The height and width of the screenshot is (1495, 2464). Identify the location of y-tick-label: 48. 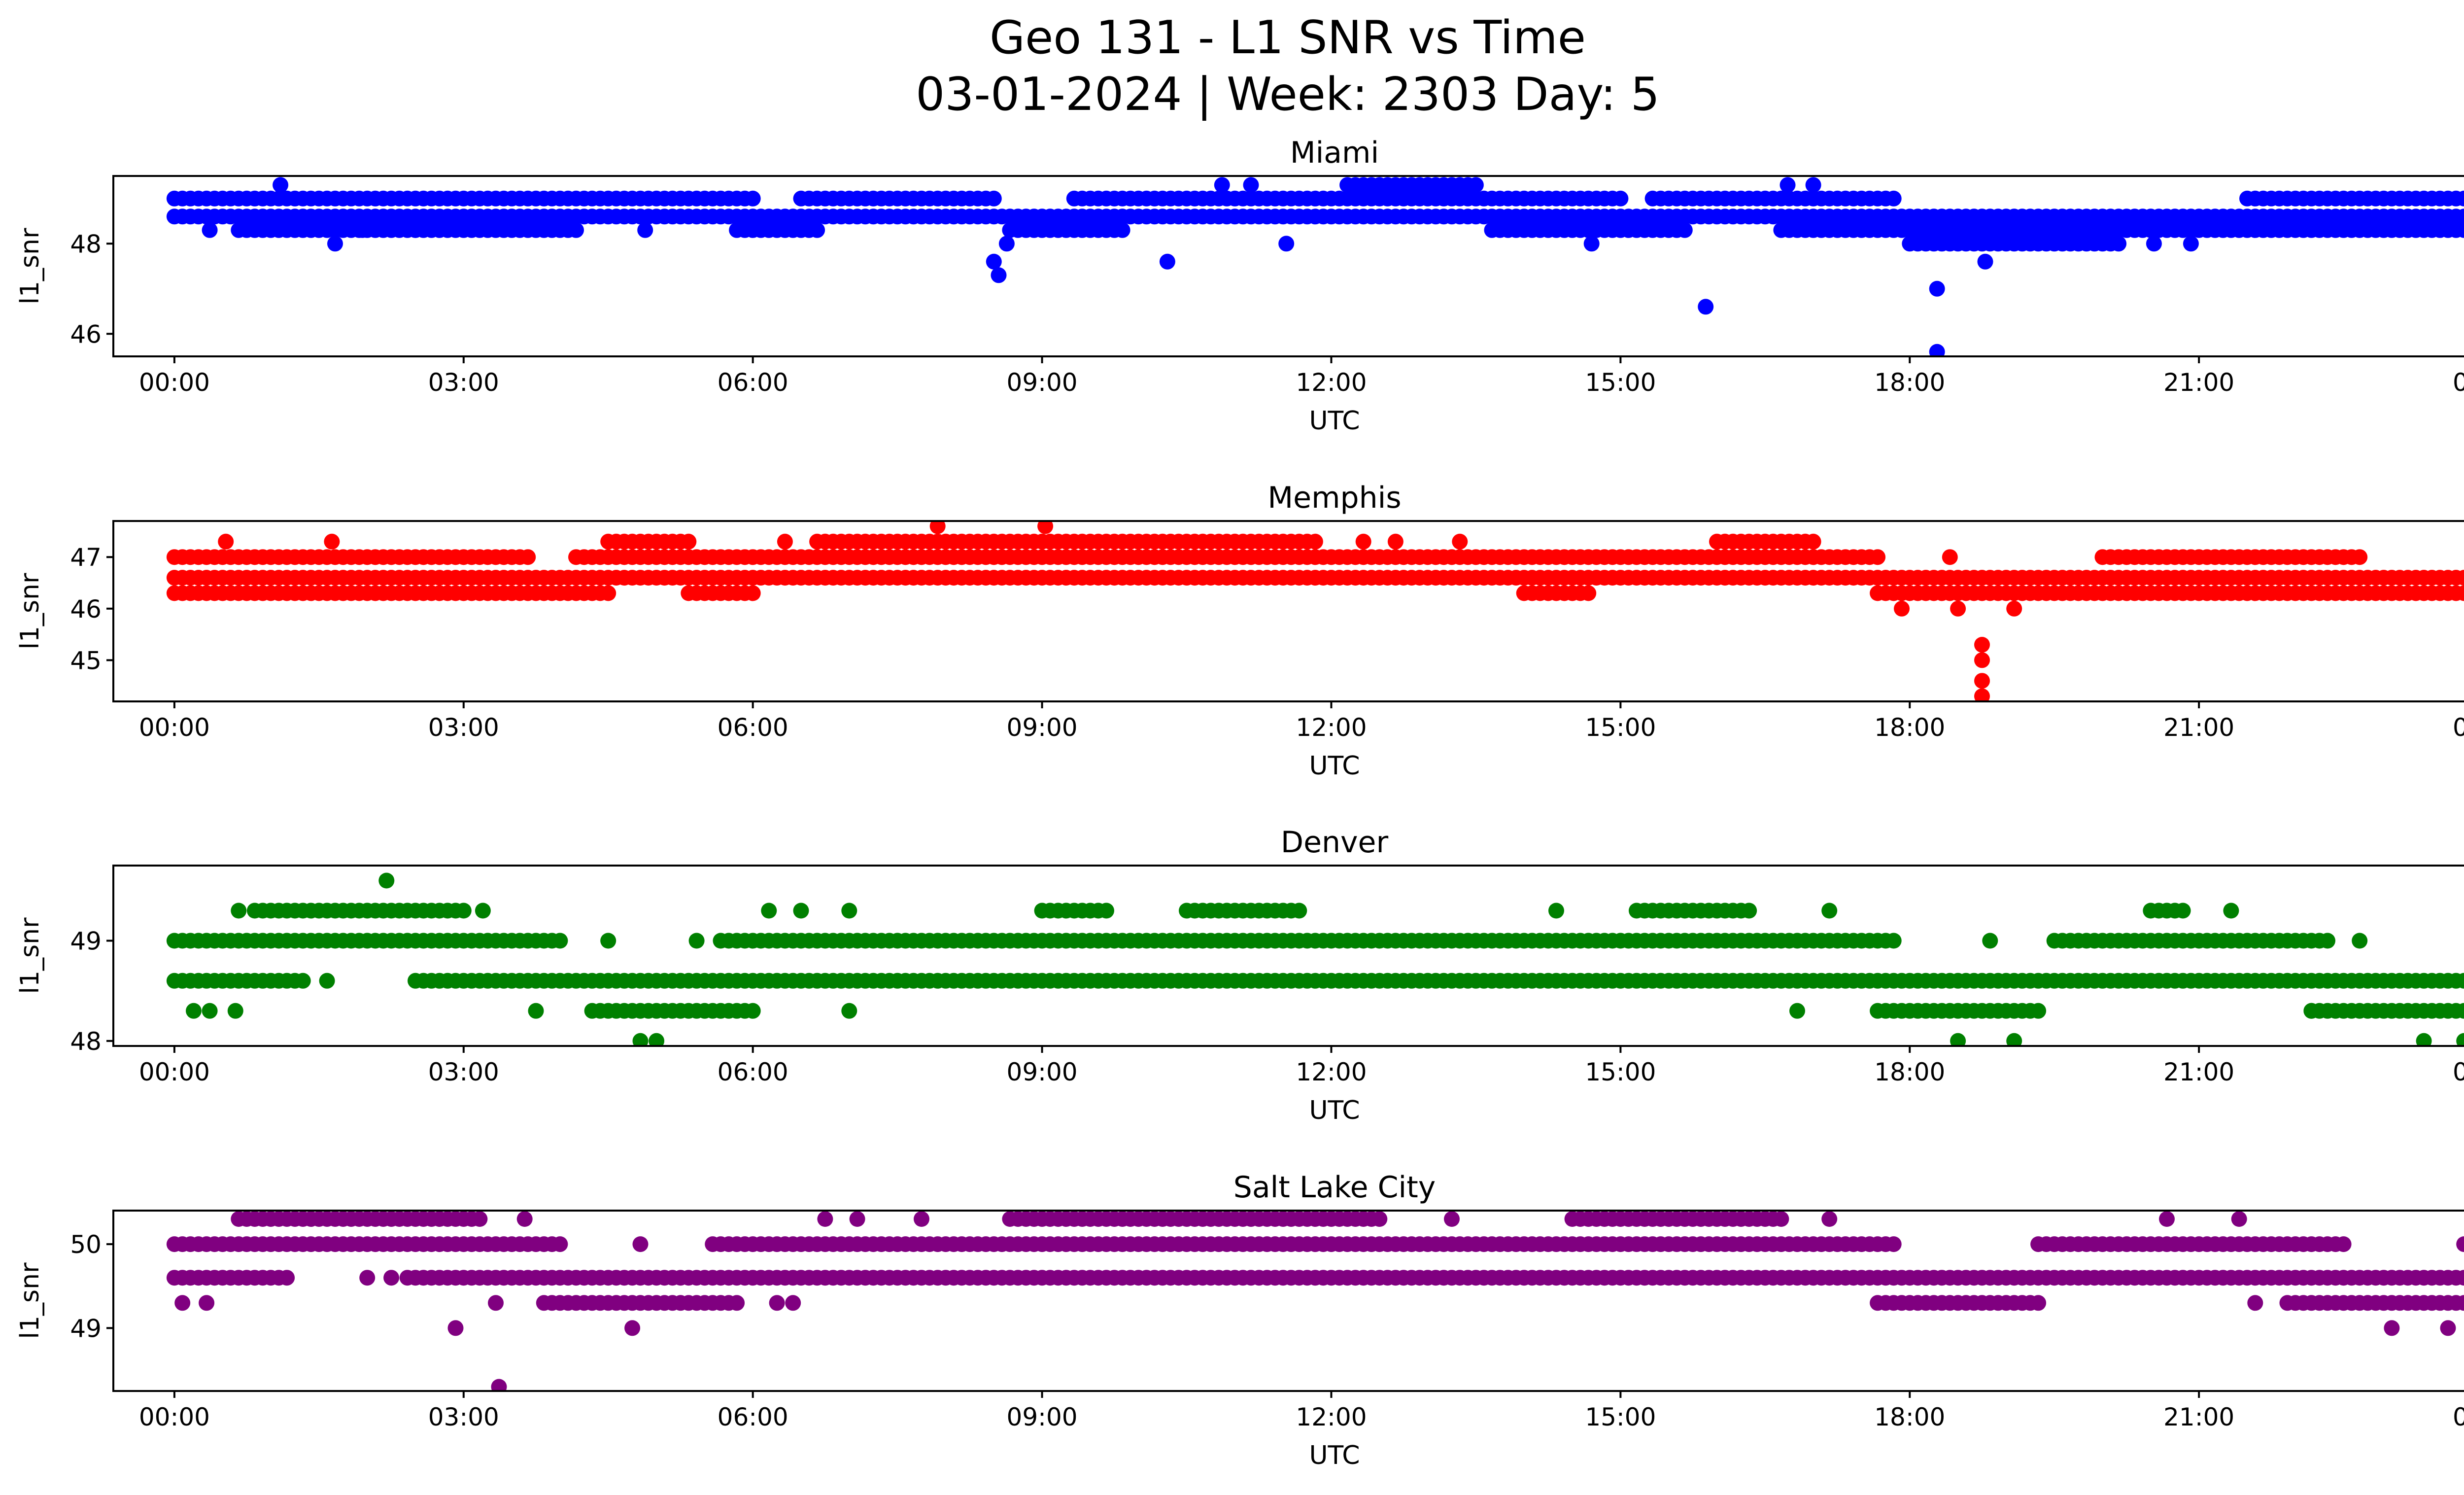
(86, 244).